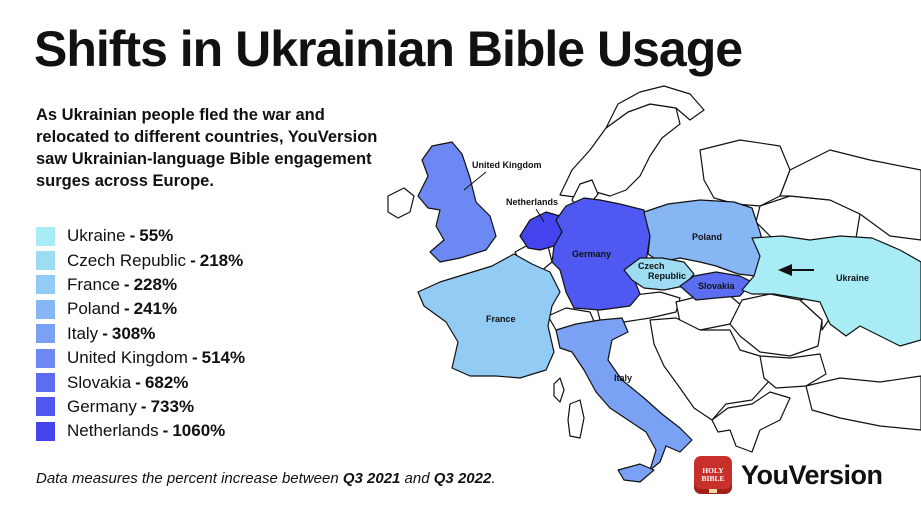 Image resolution: width=921 pixels, height=518 pixels. What do you see at coordinates (717, 286) in the screenshot?
I see `label-slovakia: Slovakia` at bounding box center [717, 286].